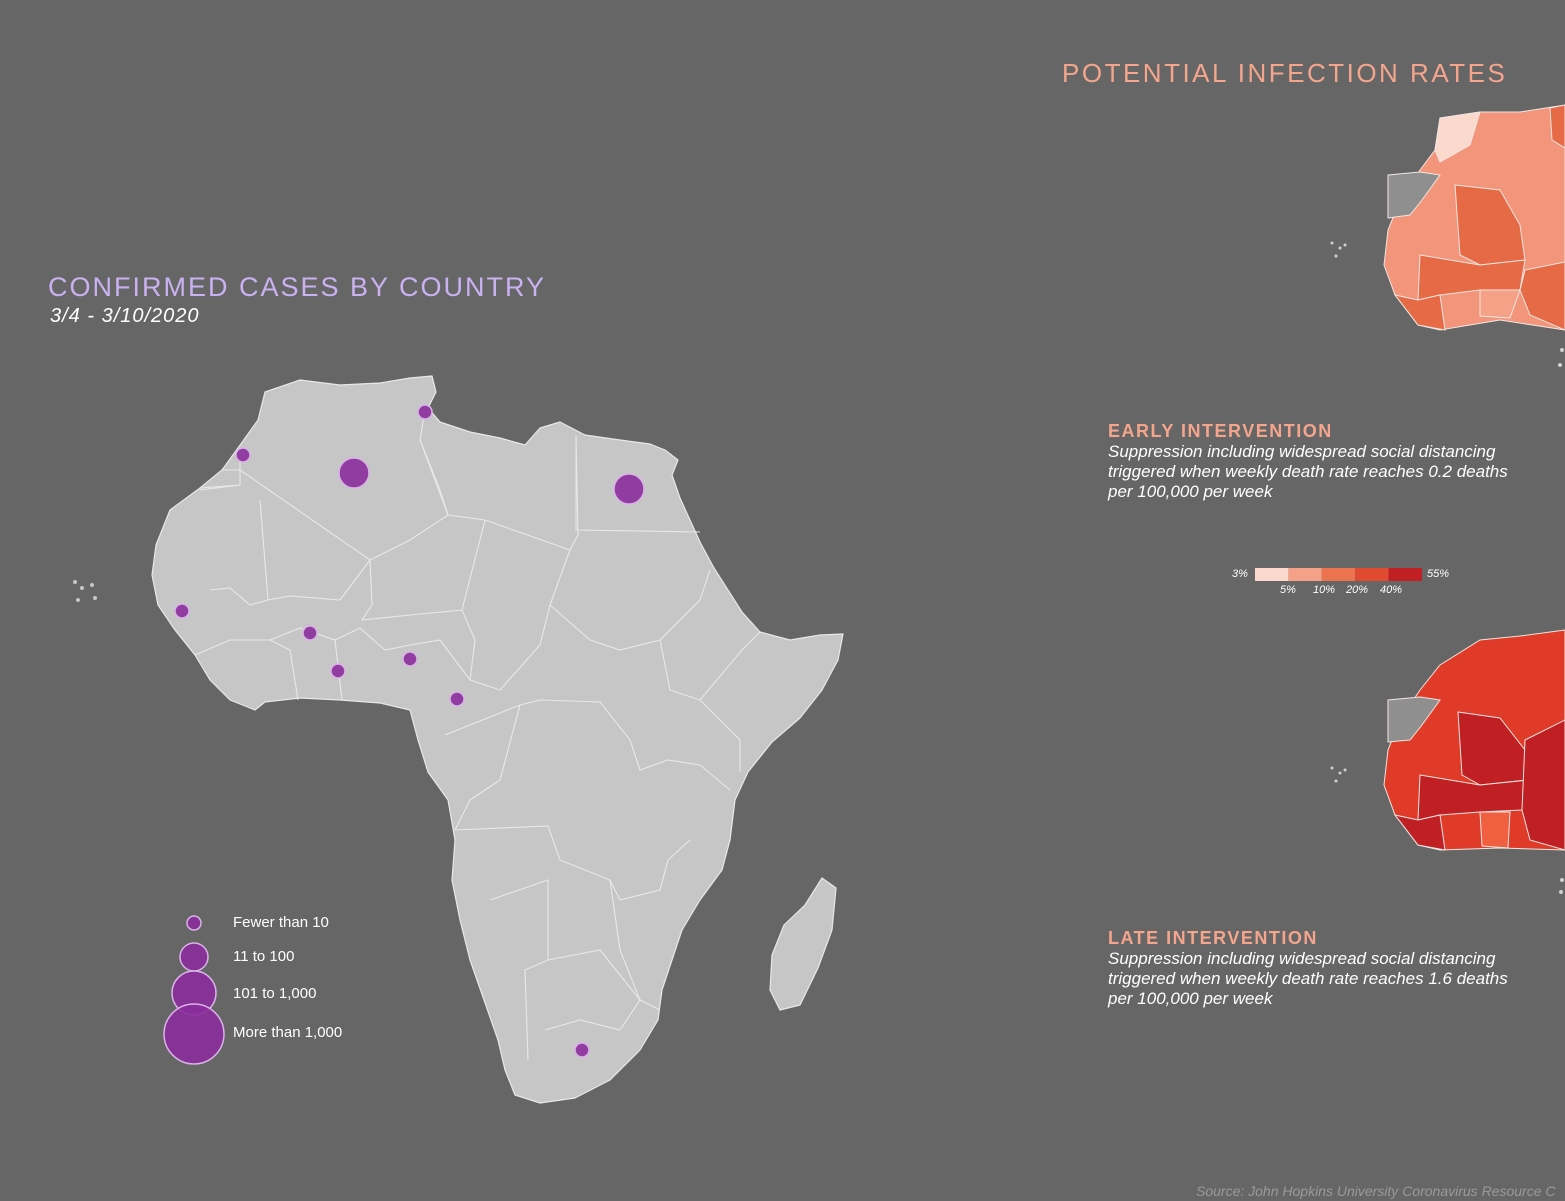 This screenshot has width=1565, height=1201. What do you see at coordinates (194, 1034) in the screenshot?
I see `legend-bubble-xlarge` at bounding box center [194, 1034].